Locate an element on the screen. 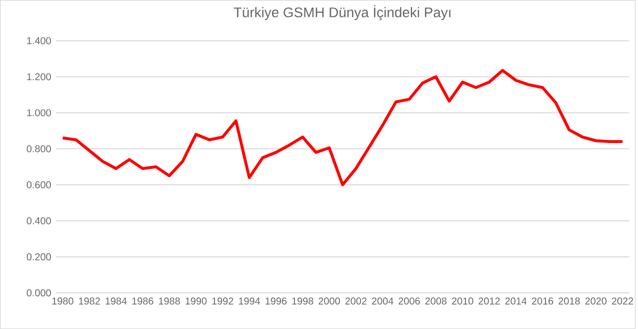  x-tick-label: 1996 is located at coordinates (276, 301).